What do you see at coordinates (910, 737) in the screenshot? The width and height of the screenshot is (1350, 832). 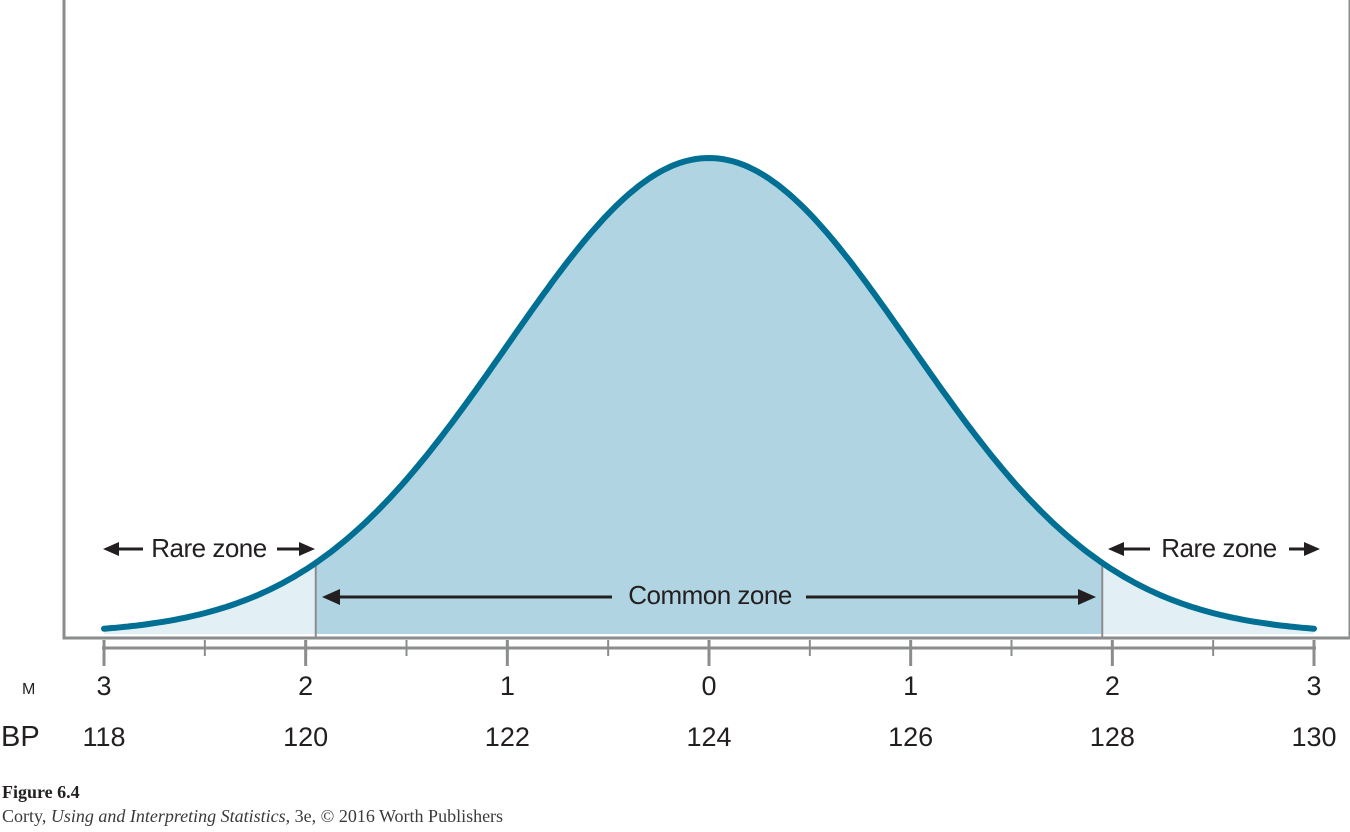 I see `bp-tick-label: 126` at bounding box center [910, 737].